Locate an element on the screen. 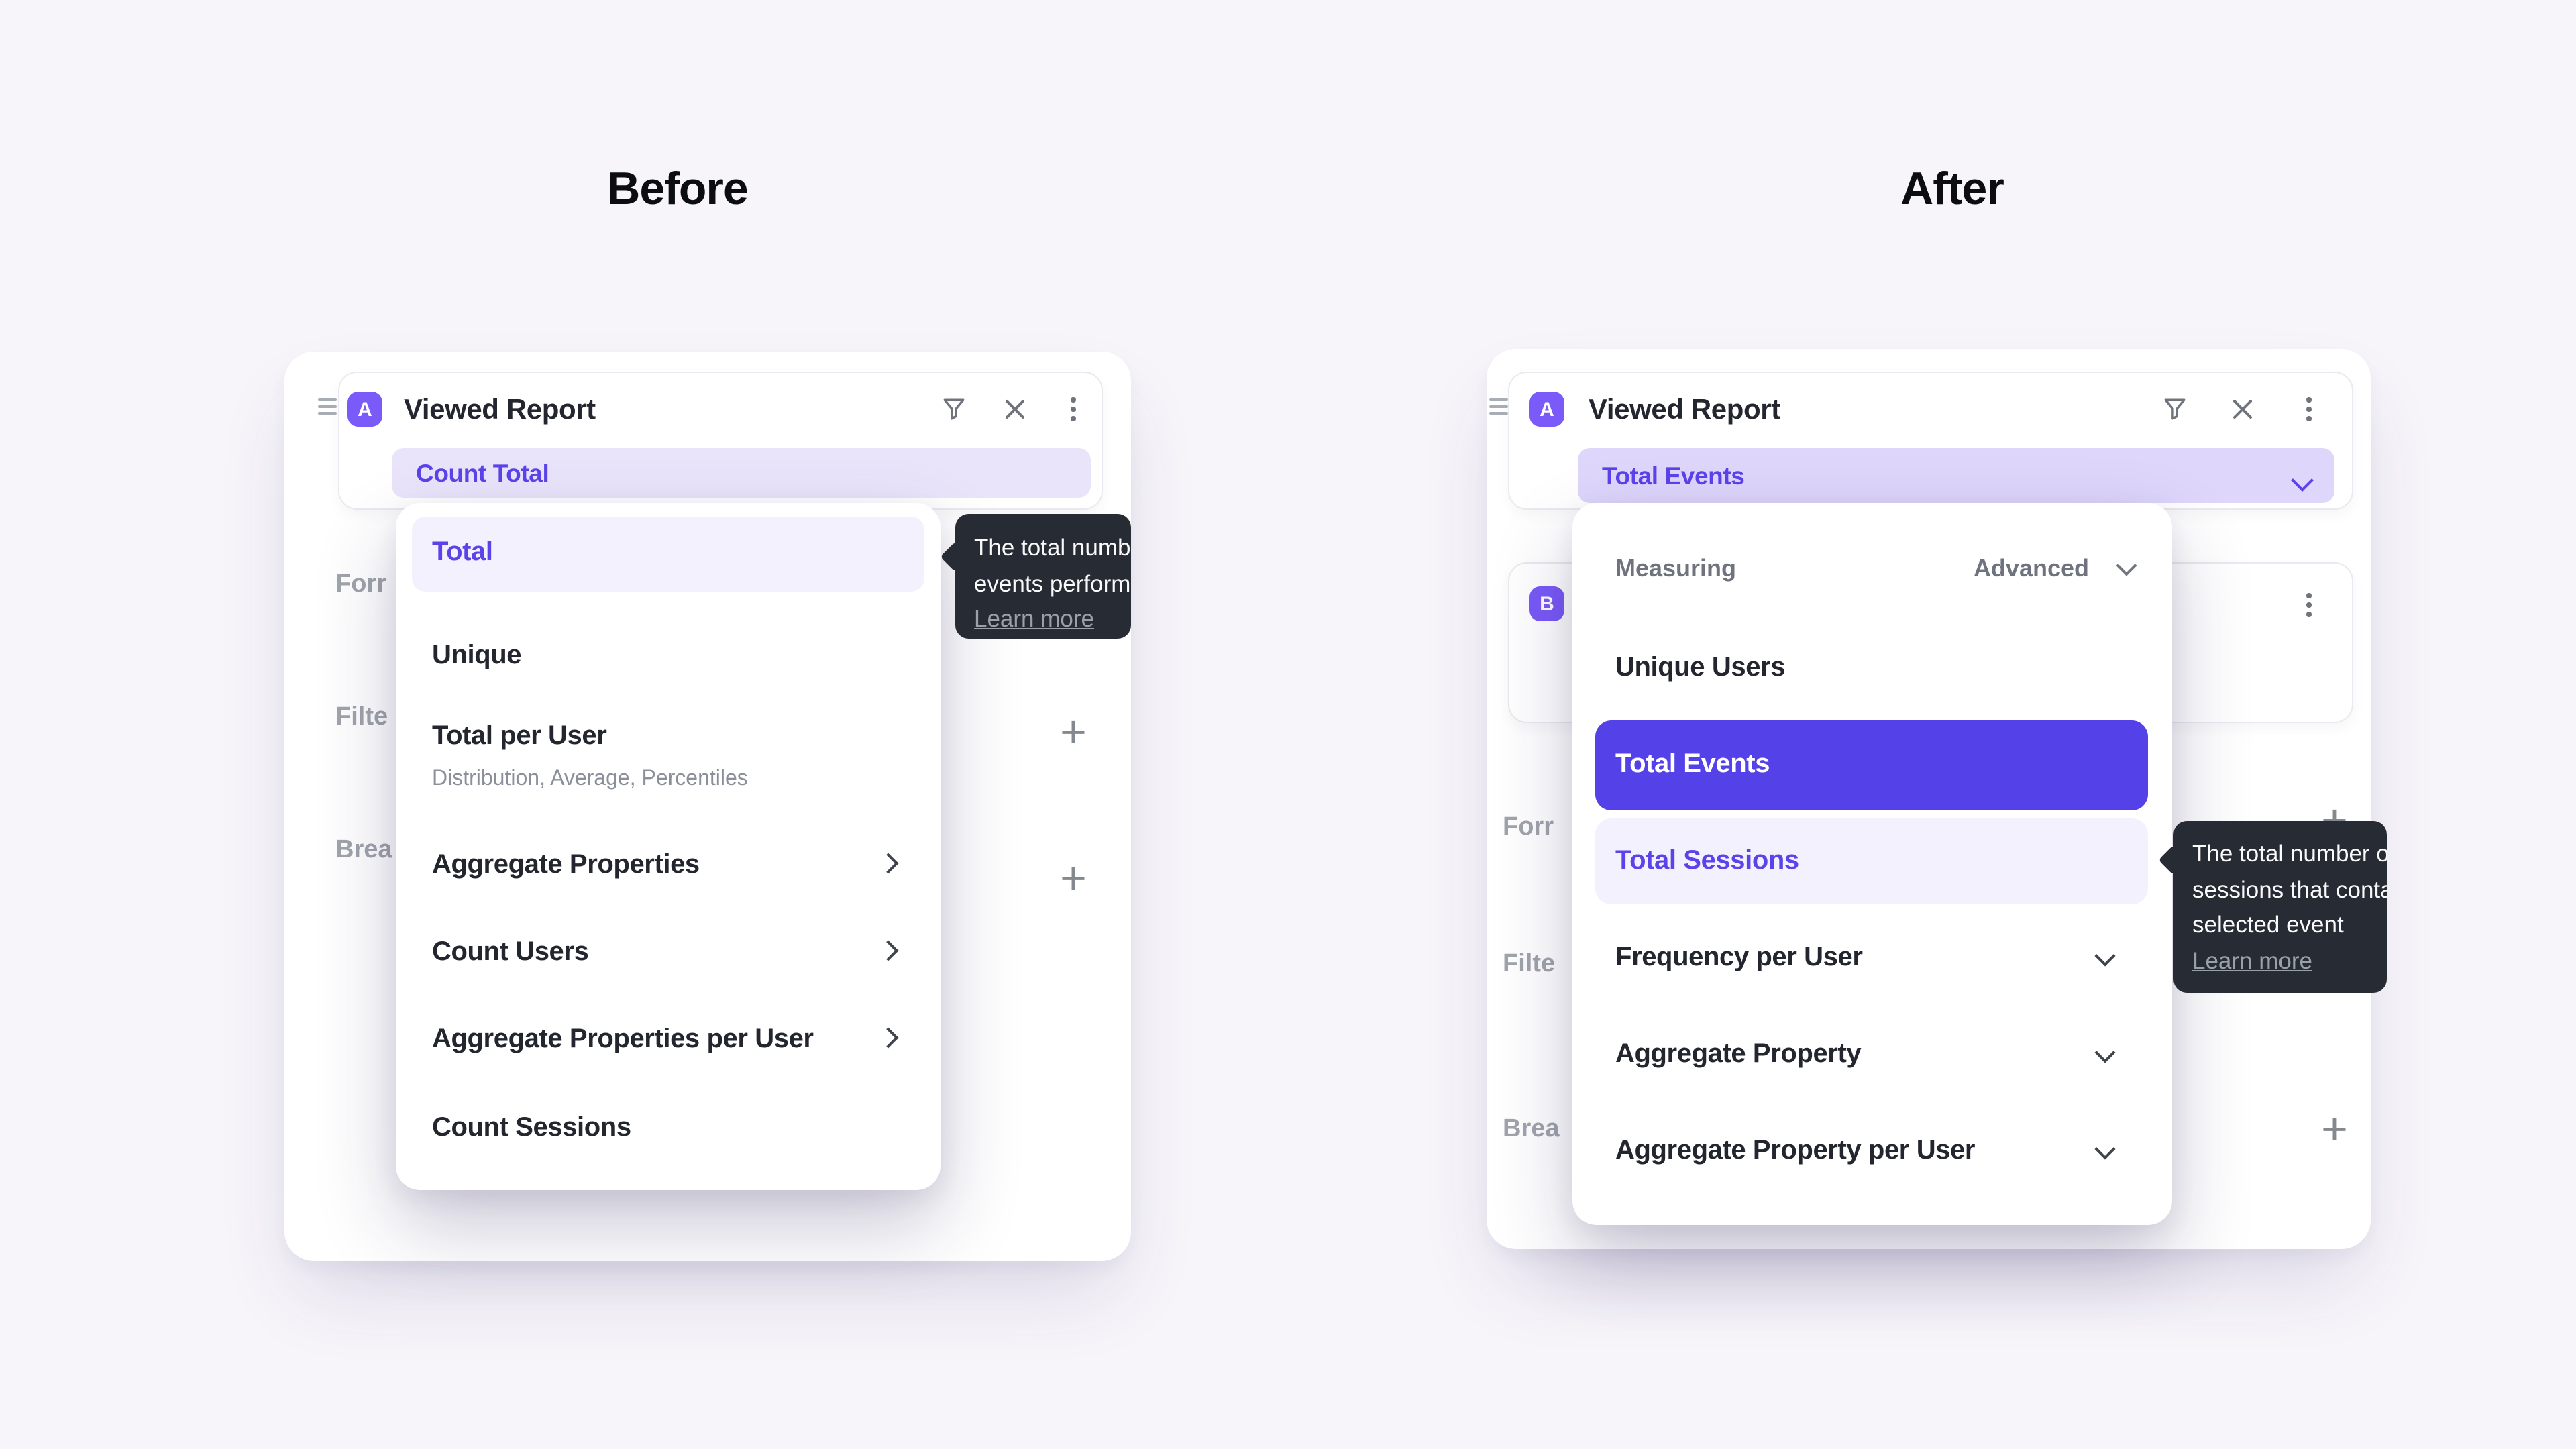  advanced-dropdown: Advanced is located at coordinates (2031, 568).